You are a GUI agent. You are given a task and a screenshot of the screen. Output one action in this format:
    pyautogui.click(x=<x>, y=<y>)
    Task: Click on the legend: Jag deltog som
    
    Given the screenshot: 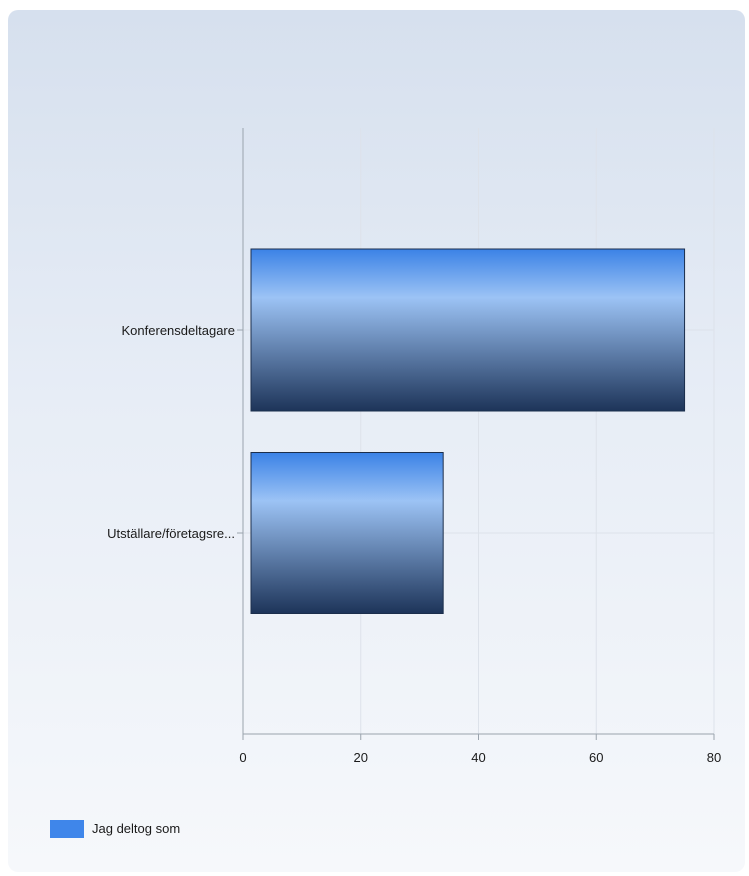 What is the action you would take?
    pyautogui.click(x=115, y=829)
    